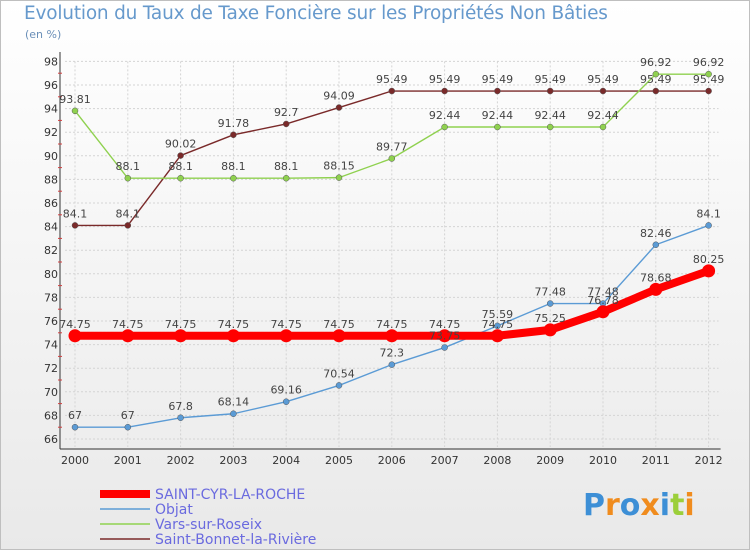 Image resolution: width=750 pixels, height=550 pixels. Describe the element at coordinates (128, 213) in the screenshot. I see `data-label: 84.1` at that location.